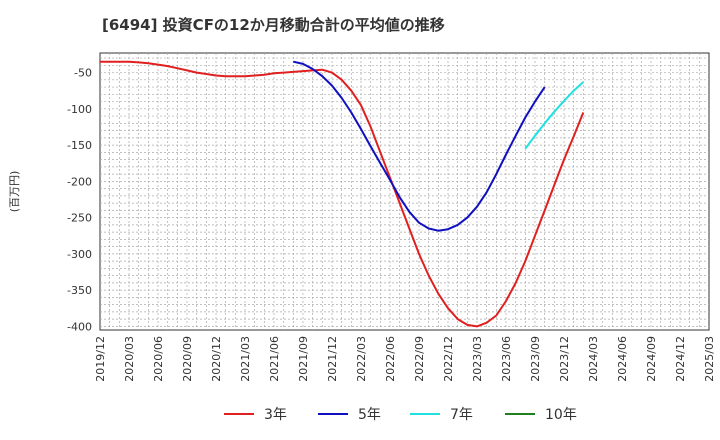  Describe the element at coordinates (274, 359) in the screenshot. I see `x-tick-label: 2021/06` at that location.